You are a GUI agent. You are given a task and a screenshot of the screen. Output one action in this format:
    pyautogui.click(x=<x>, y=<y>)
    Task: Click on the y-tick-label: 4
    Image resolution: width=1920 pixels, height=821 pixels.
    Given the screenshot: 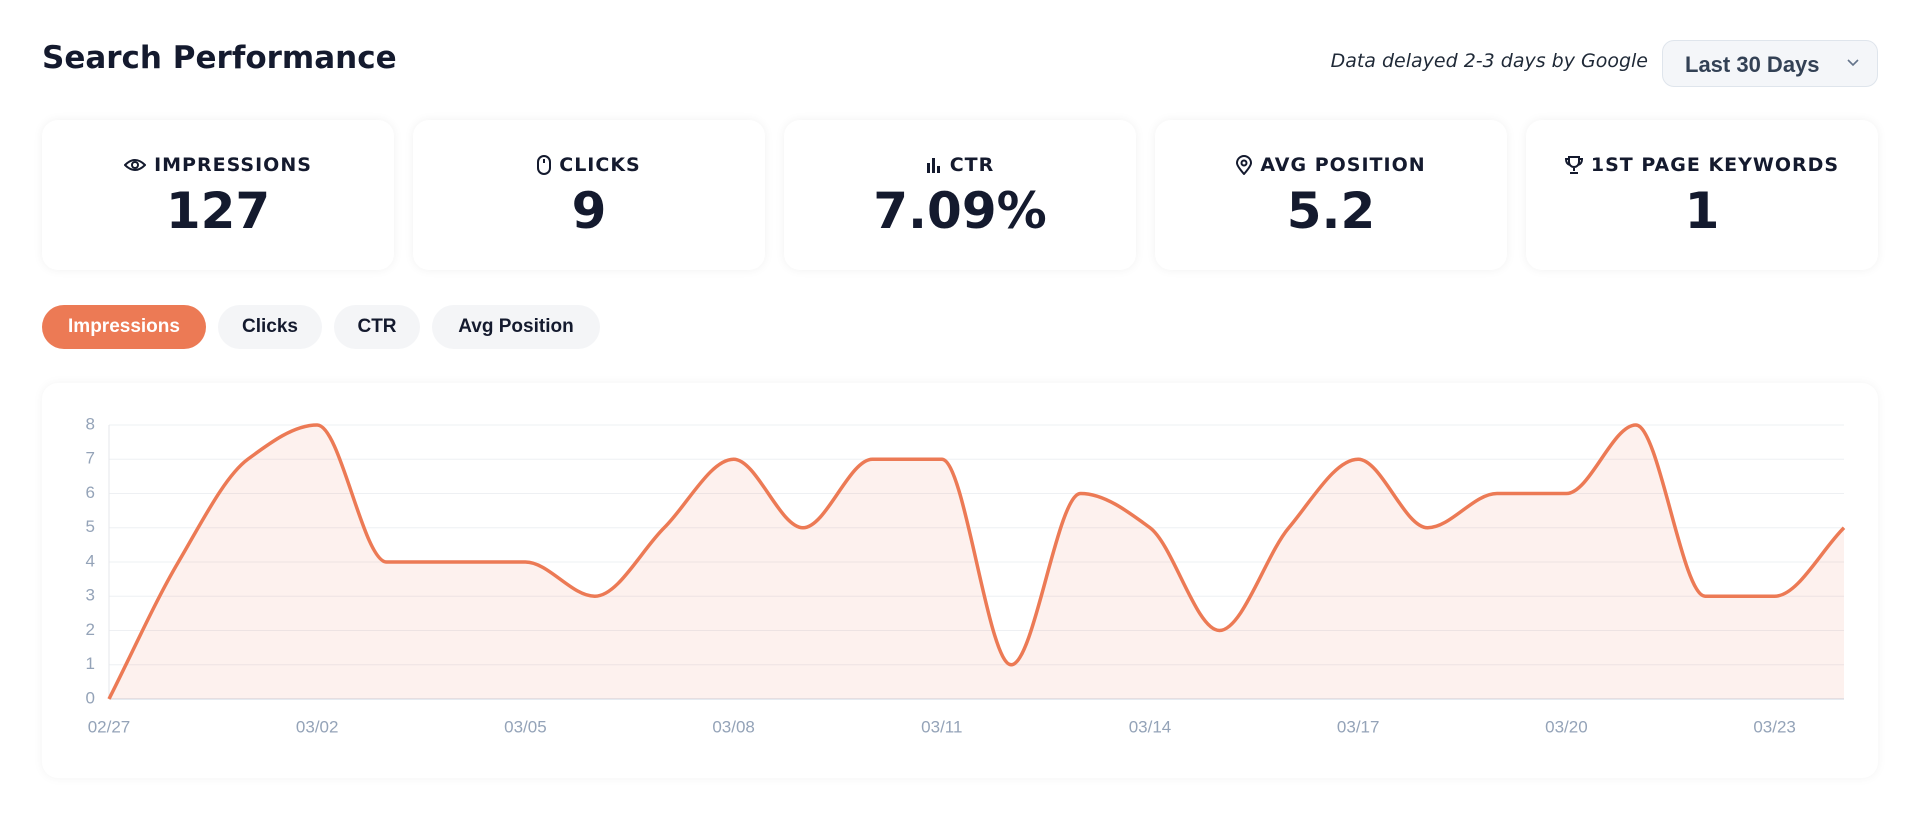 What is the action you would take?
    pyautogui.click(x=90, y=560)
    